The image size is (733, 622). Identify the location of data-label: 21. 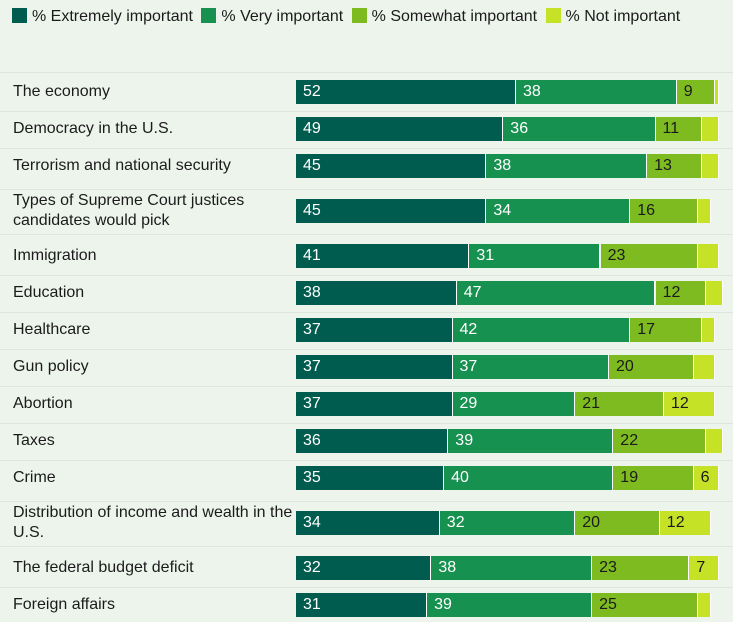
(591, 403).